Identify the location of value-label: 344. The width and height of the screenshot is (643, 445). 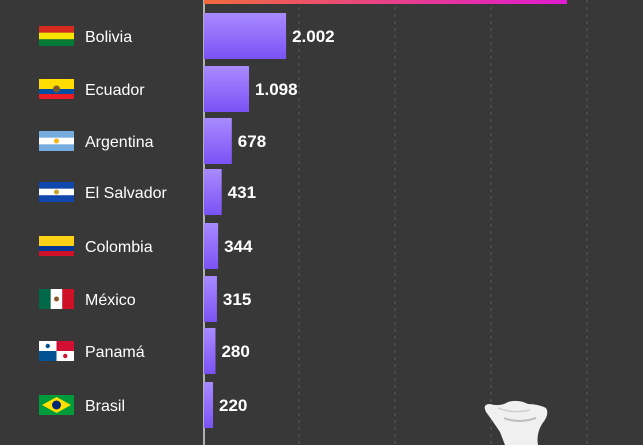
(238, 246).